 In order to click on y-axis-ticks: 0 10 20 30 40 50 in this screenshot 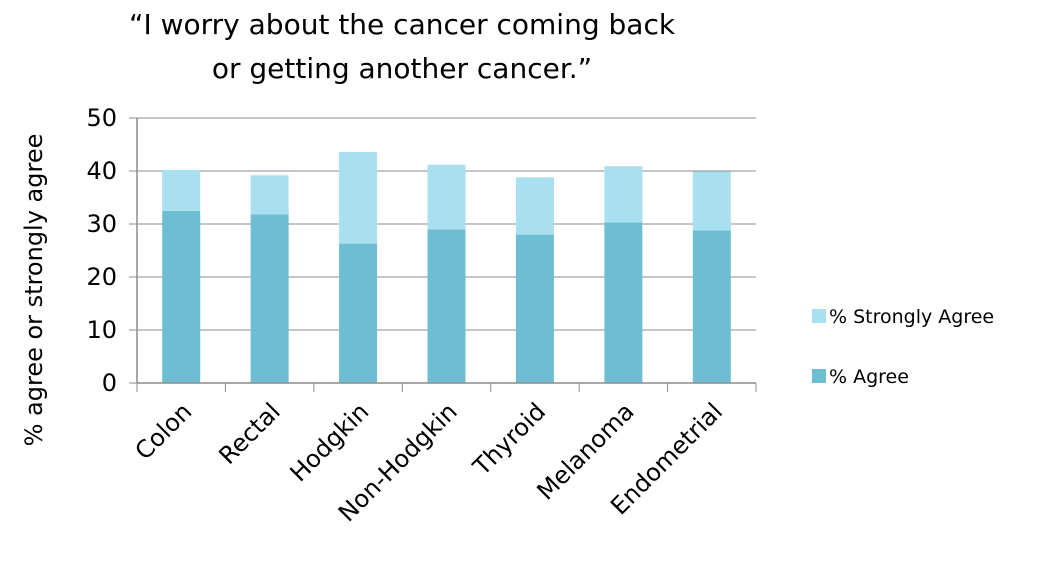, I will do `click(111, 250)`.